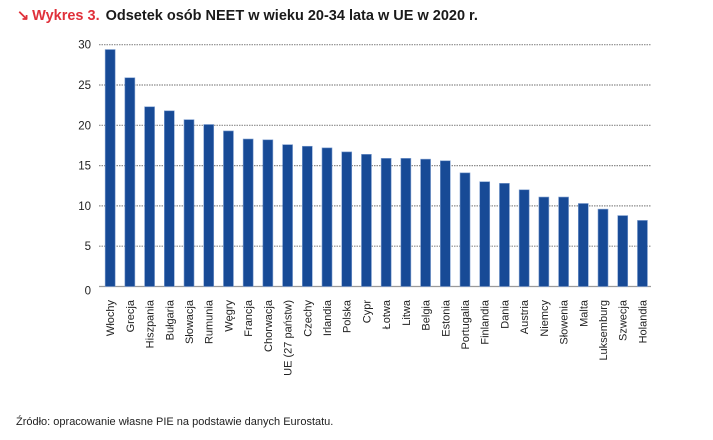  What do you see at coordinates (170, 319) in the screenshot?
I see `x-tick-label: Bułgaria` at bounding box center [170, 319].